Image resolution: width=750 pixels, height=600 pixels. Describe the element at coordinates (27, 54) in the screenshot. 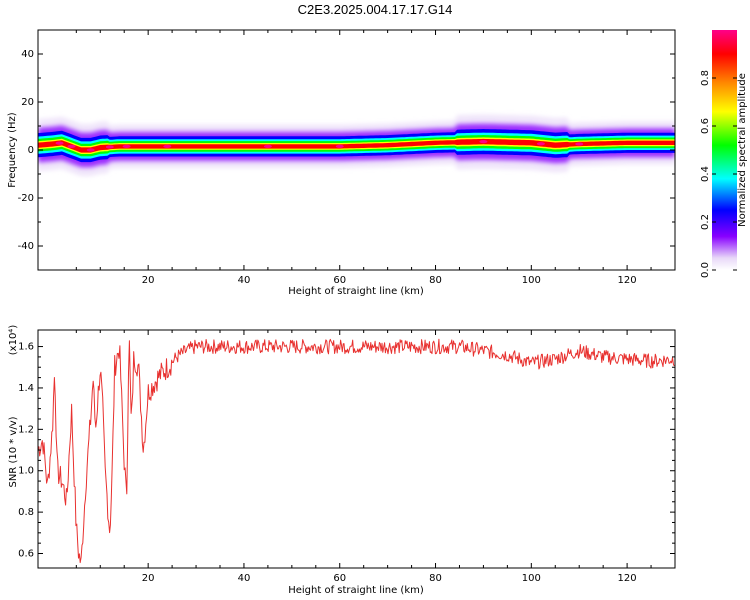

I see `y-tick-label: 40` at that location.